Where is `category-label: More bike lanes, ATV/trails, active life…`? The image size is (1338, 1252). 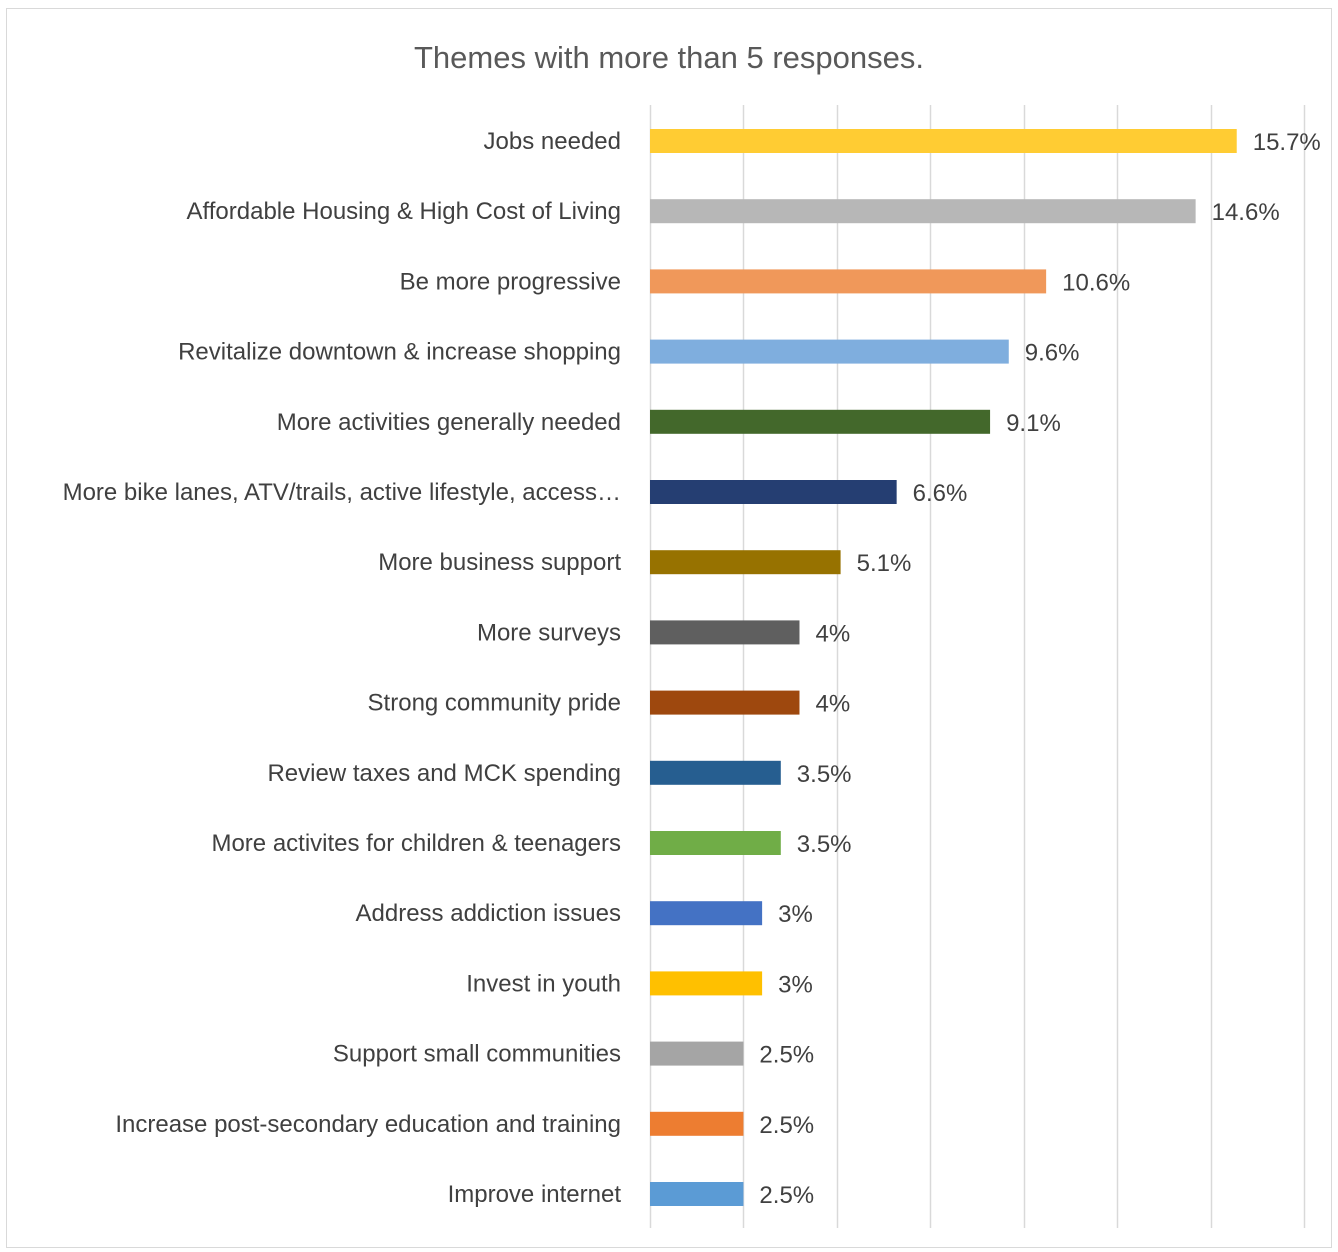 category-label: More bike lanes, ATV/trails, active life… is located at coordinates (342, 492).